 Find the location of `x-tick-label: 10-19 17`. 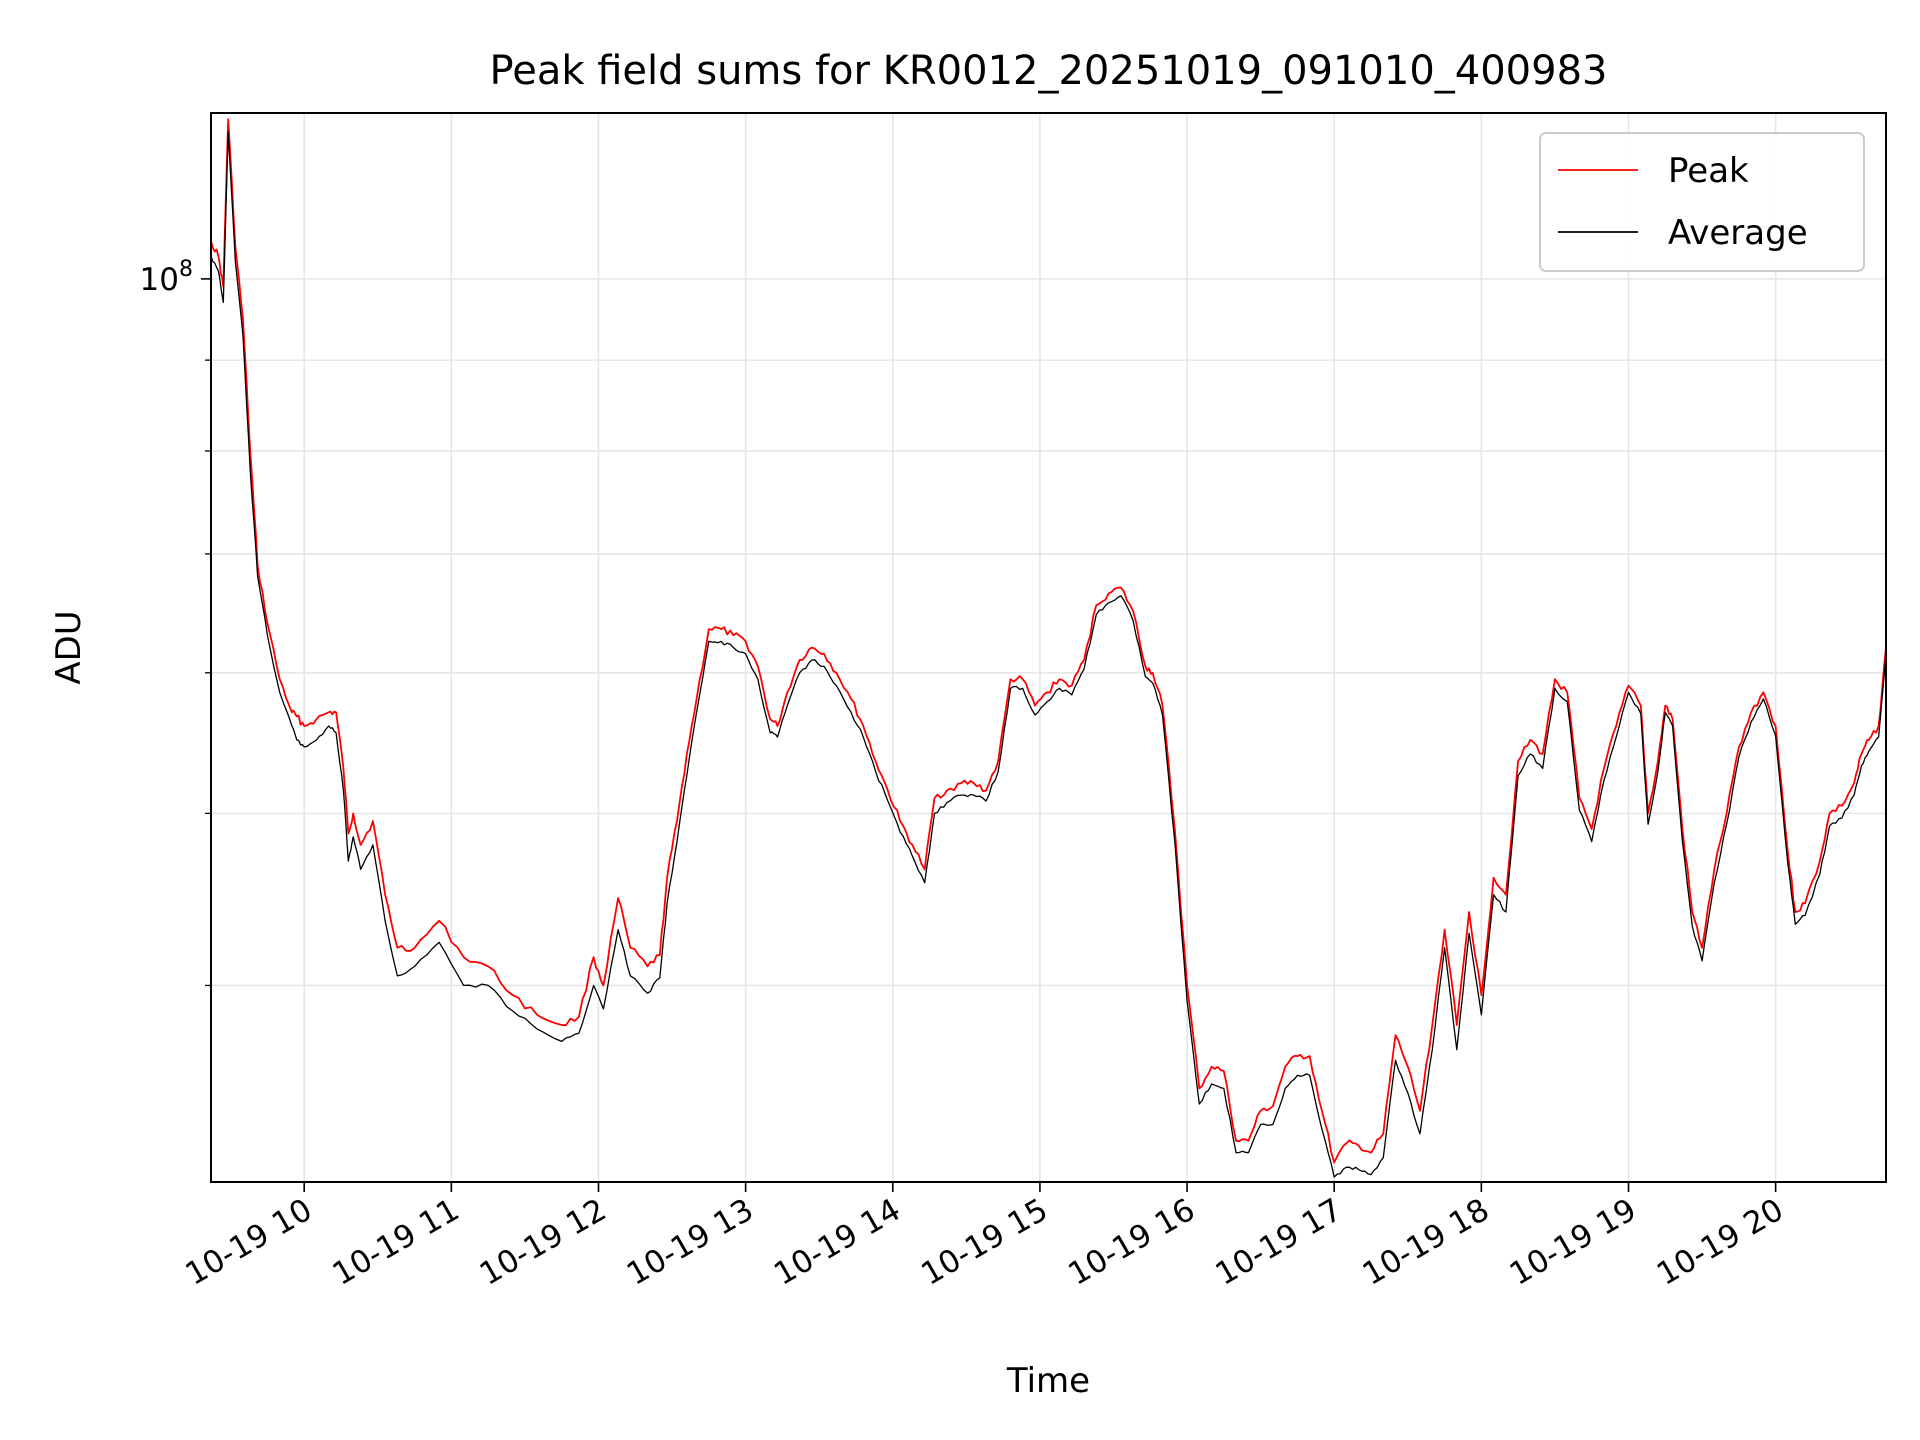

x-tick-label: 10-19 17 is located at coordinates (1278, 1242).